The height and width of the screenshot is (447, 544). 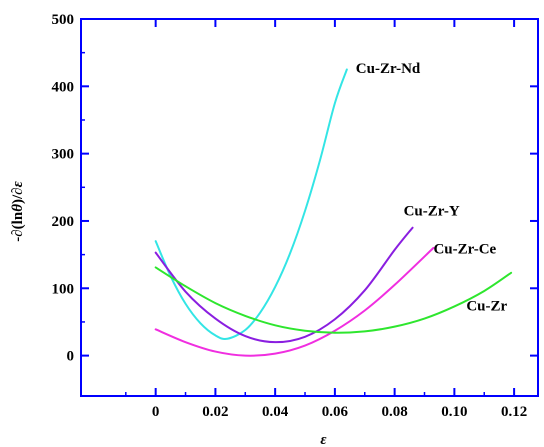 What do you see at coordinates (63, 289) in the screenshot?
I see `y-tick-label: 100` at bounding box center [63, 289].